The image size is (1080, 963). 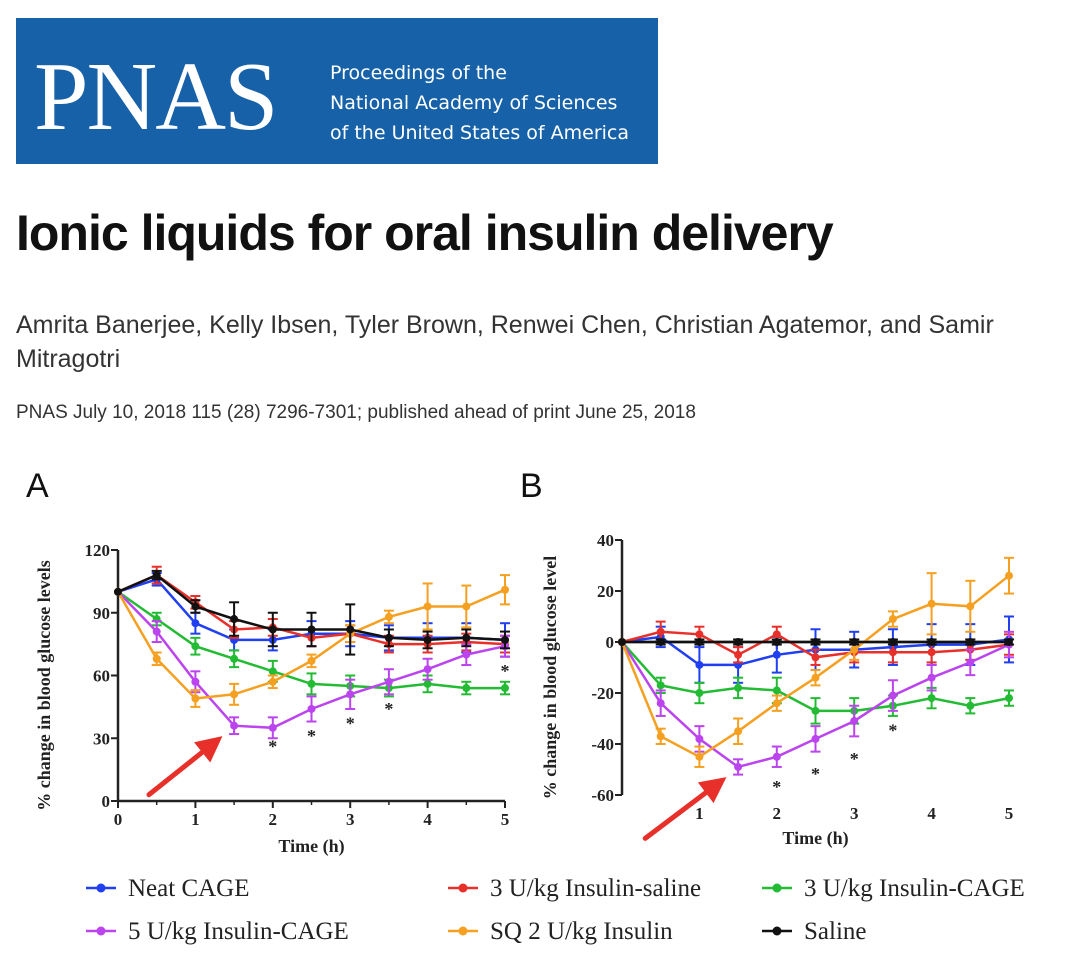 What do you see at coordinates (505, 819) in the screenshot?
I see `pa-x-tick-label: 5` at bounding box center [505, 819].